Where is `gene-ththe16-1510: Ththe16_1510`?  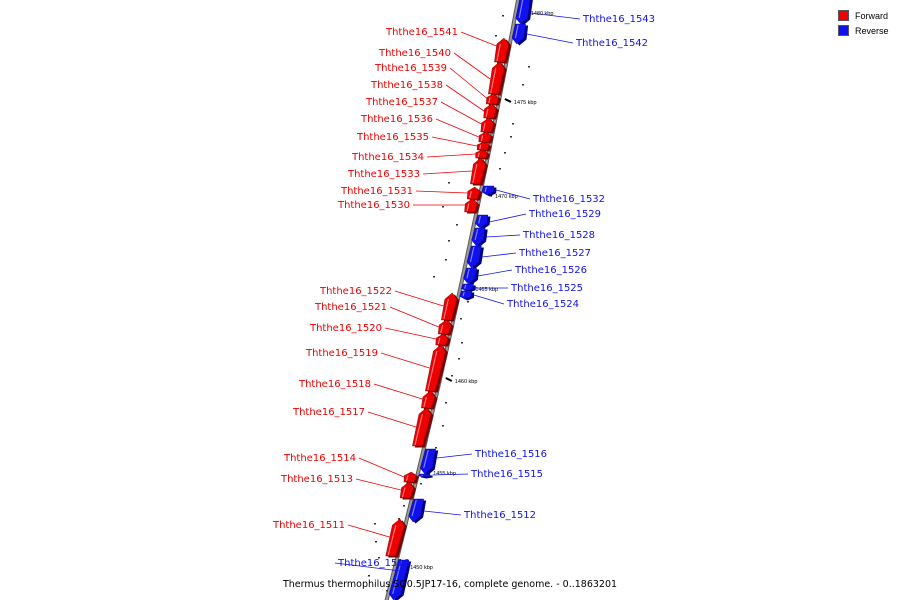
gene-ththe16-1510: Ththe16_1510 is located at coordinates (373, 579).